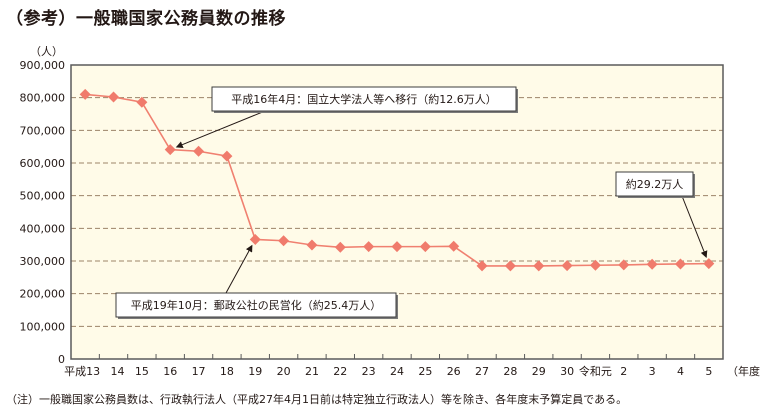 The height and width of the screenshot is (415, 760). What do you see at coordinates (43, 228) in the screenshot?
I see `y-tick-label: 400,000` at bounding box center [43, 228].